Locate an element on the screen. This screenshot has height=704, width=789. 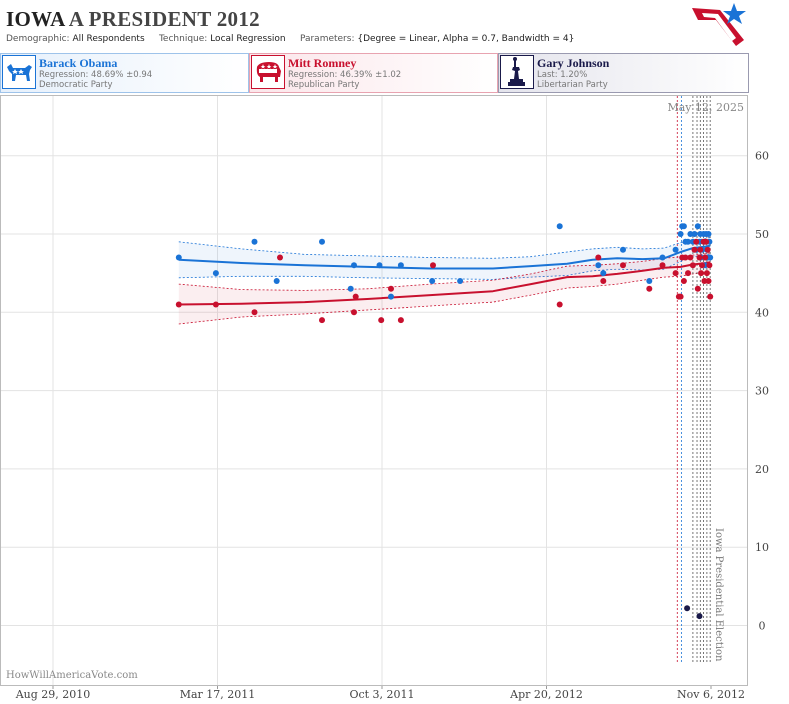
romney-lower-bound is located at coordinates (444, 298).